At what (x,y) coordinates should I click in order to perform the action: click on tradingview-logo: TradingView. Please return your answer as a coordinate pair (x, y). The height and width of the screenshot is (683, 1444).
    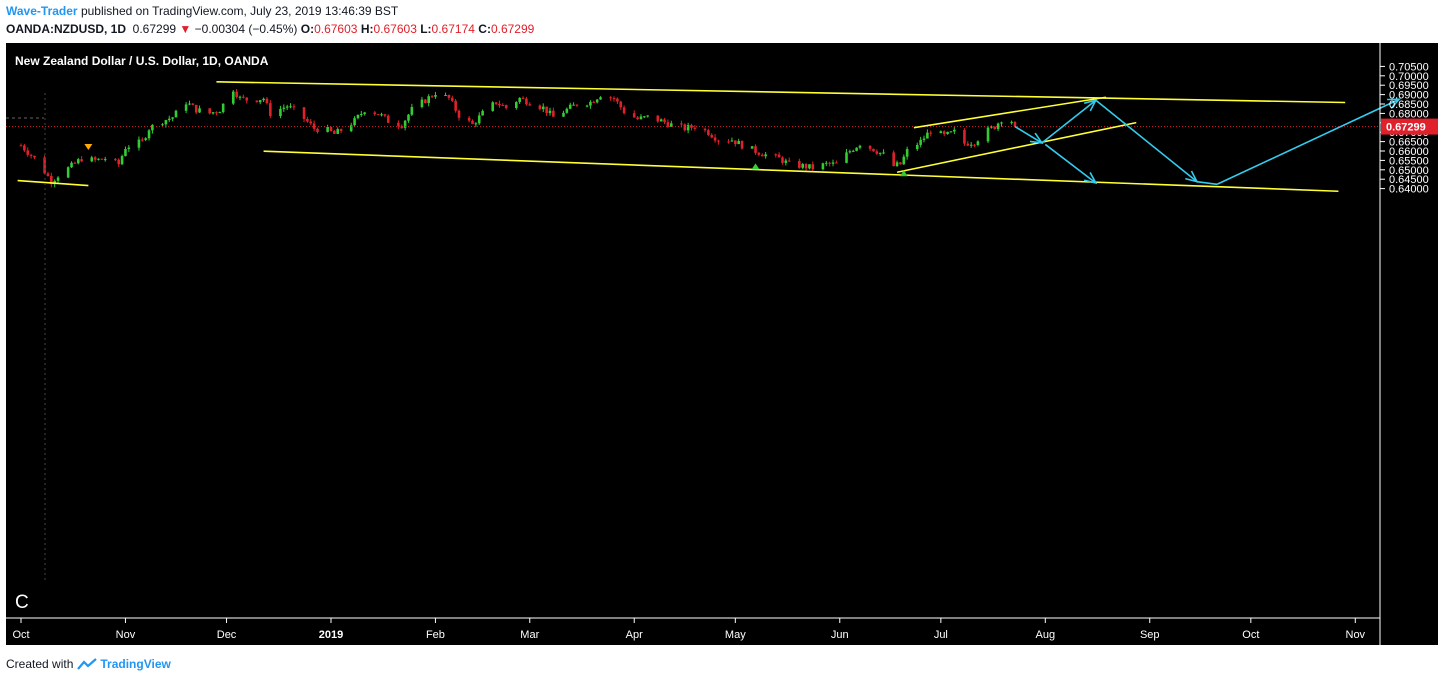
    Looking at the image, I should click on (124, 664).